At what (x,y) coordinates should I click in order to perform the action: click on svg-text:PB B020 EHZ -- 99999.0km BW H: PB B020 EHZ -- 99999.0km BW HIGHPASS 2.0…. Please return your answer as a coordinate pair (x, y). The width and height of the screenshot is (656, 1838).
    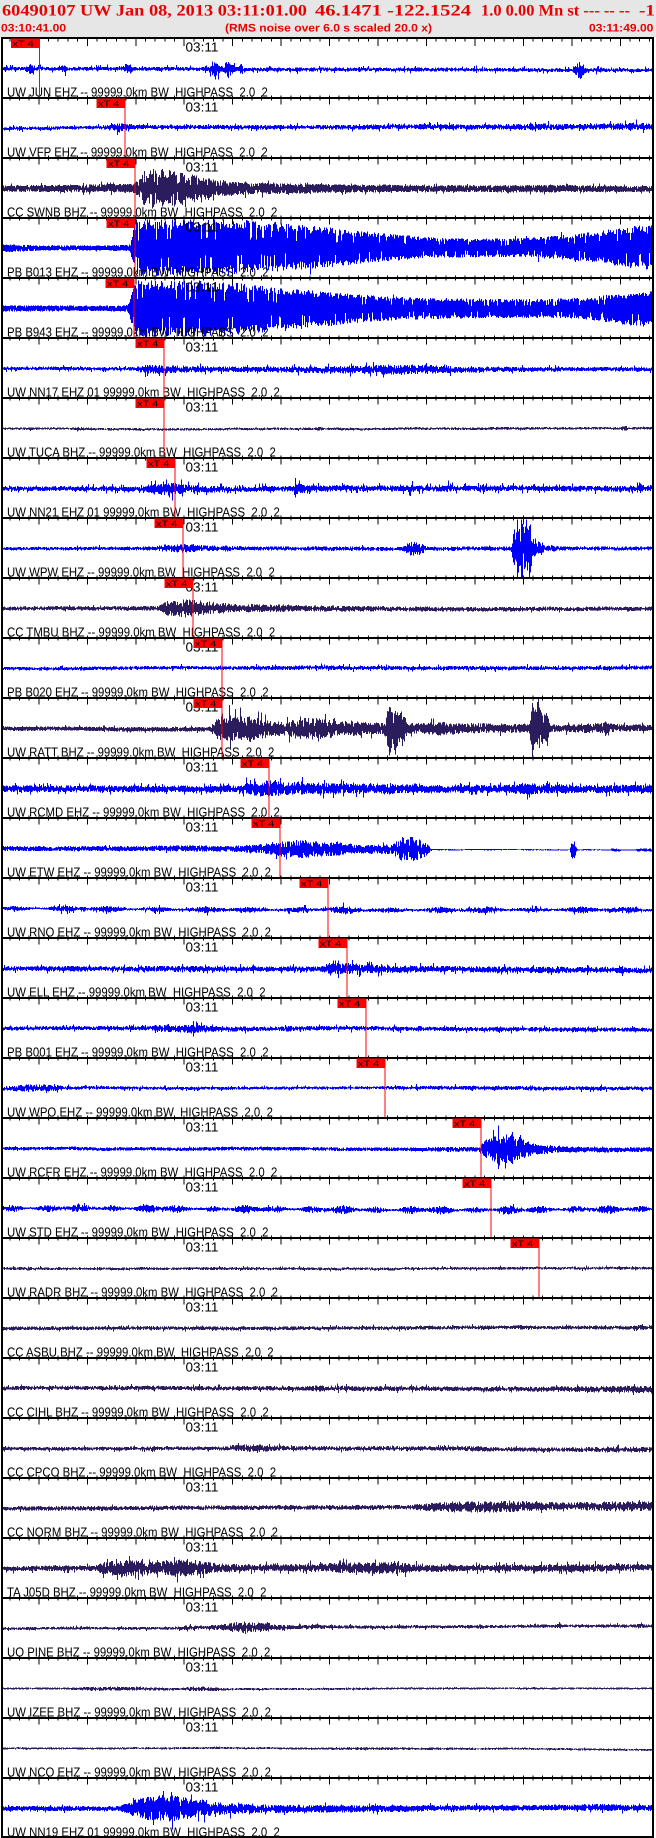
    Looking at the image, I should click on (138, 692).